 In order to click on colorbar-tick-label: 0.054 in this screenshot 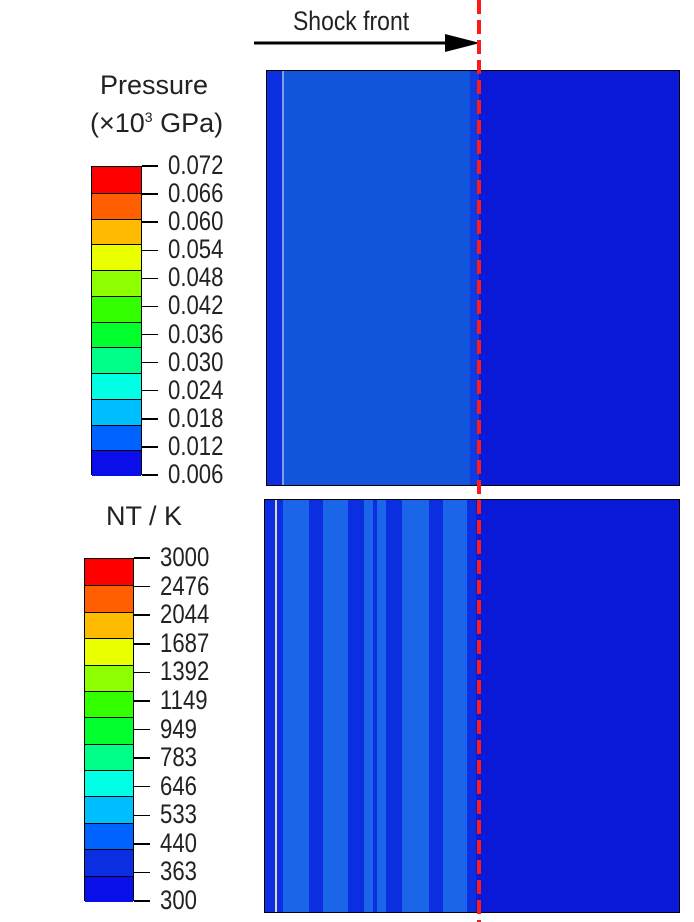, I will do `click(196, 249)`.